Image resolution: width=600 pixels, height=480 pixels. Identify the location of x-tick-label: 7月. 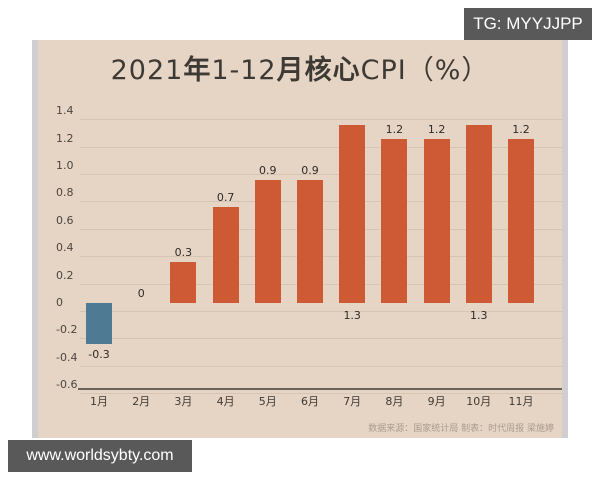
(352, 401).